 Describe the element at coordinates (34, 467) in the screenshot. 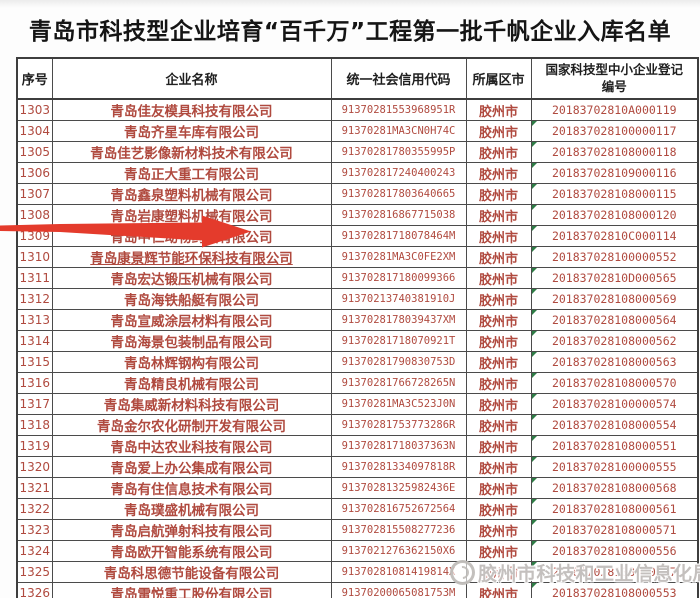

I see `serial-cell: 1320` at that location.